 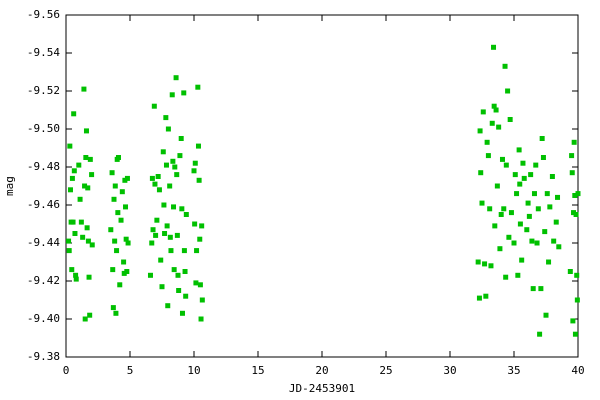 I want to click on x-tick-label: 30, so click(x=449, y=370).